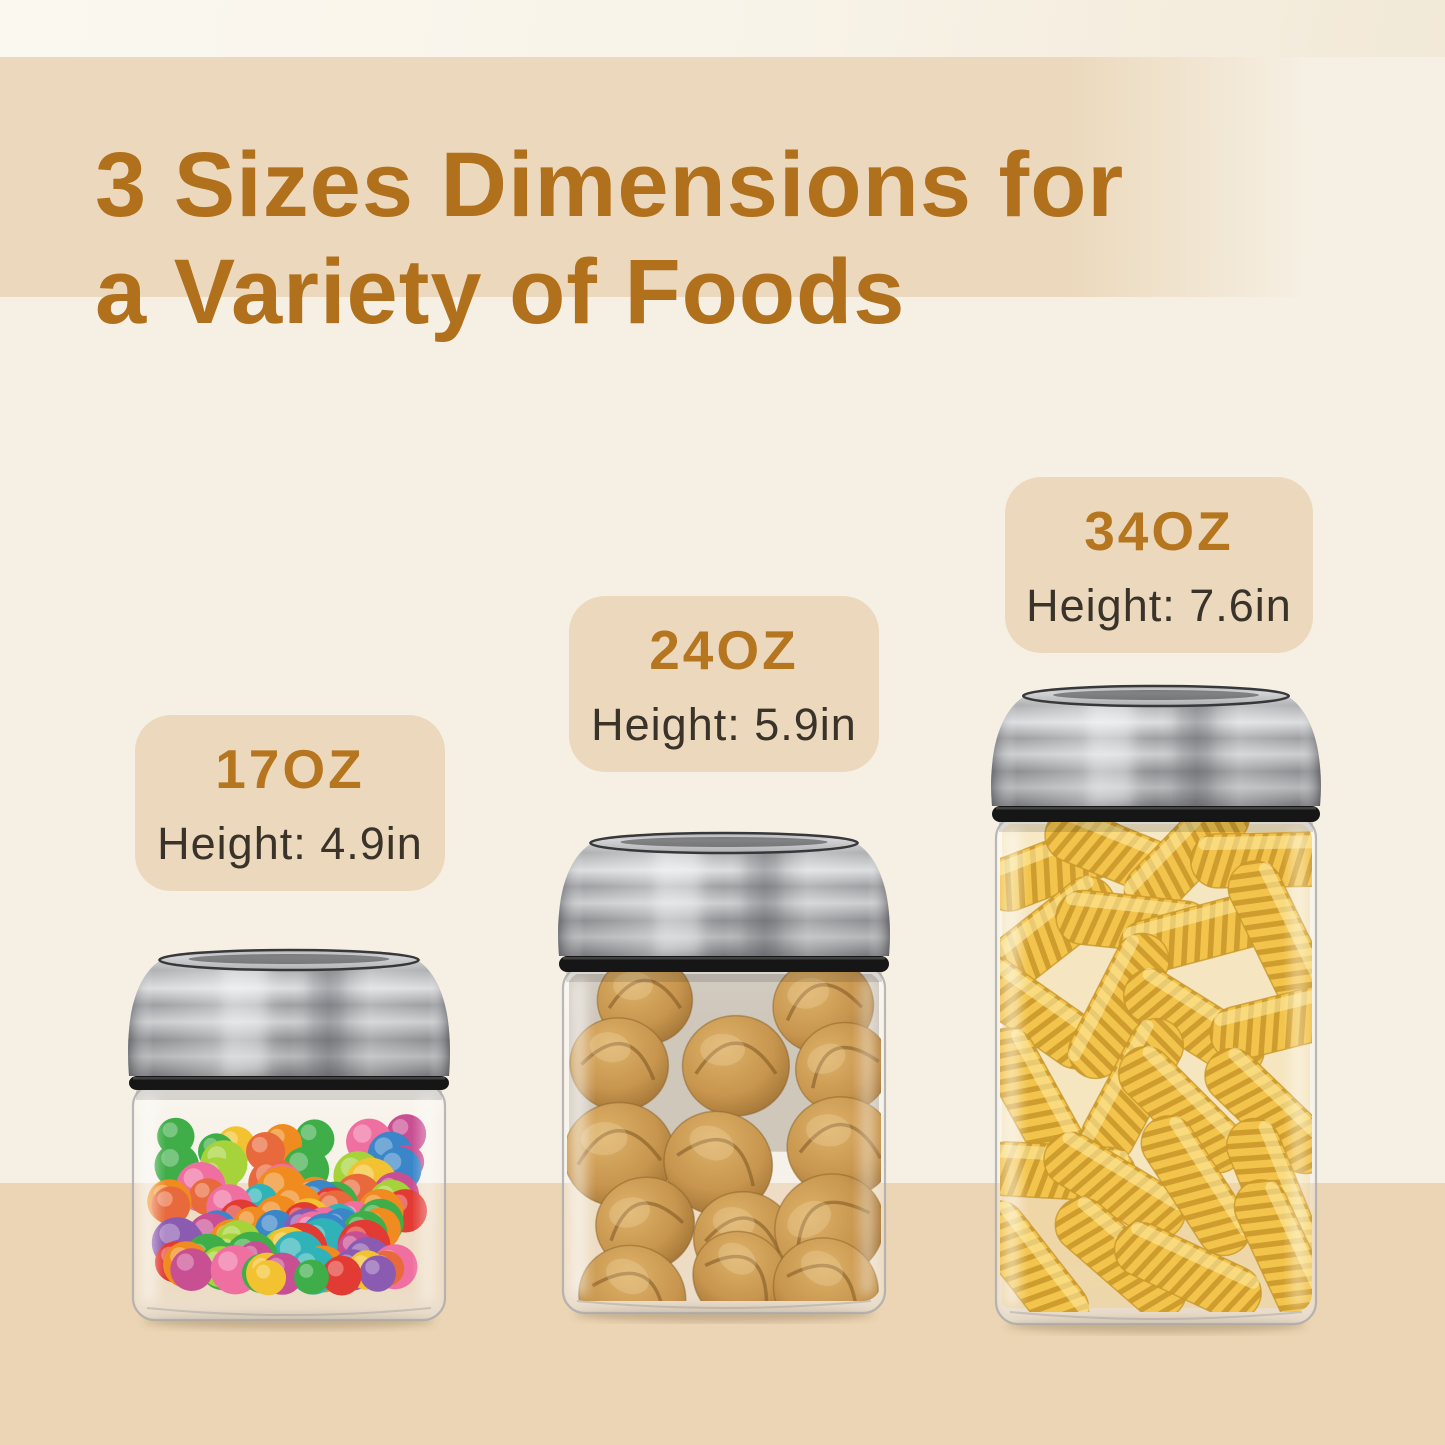 This screenshot has width=1445, height=1445. What do you see at coordinates (290, 843) in the screenshot?
I see `height-label: Height: 4.9in` at bounding box center [290, 843].